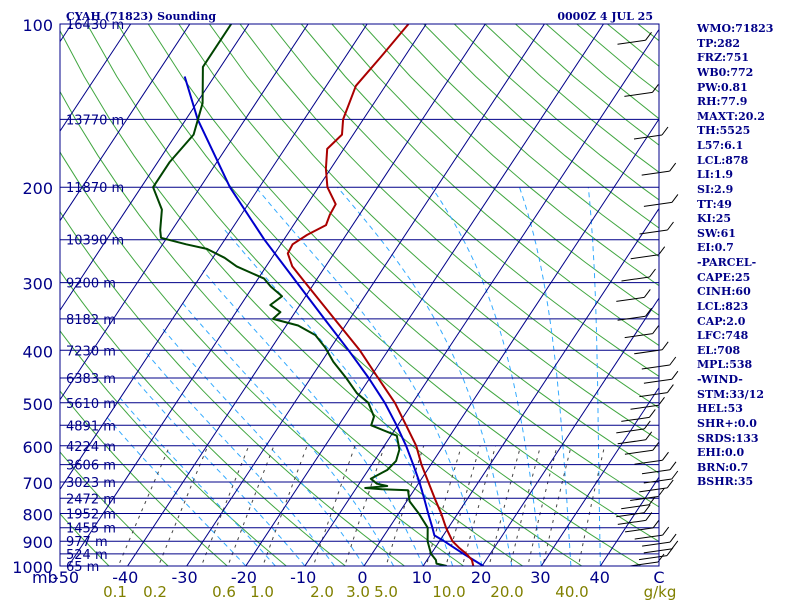 The width and height of the screenshot is (800, 605). I want to click on temperature-tick-label: 10, so click(422, 577).